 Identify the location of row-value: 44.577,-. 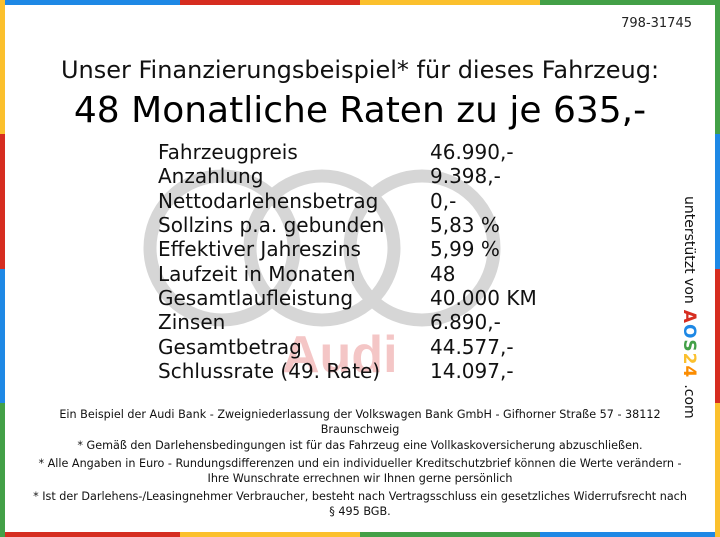
(472, 346).